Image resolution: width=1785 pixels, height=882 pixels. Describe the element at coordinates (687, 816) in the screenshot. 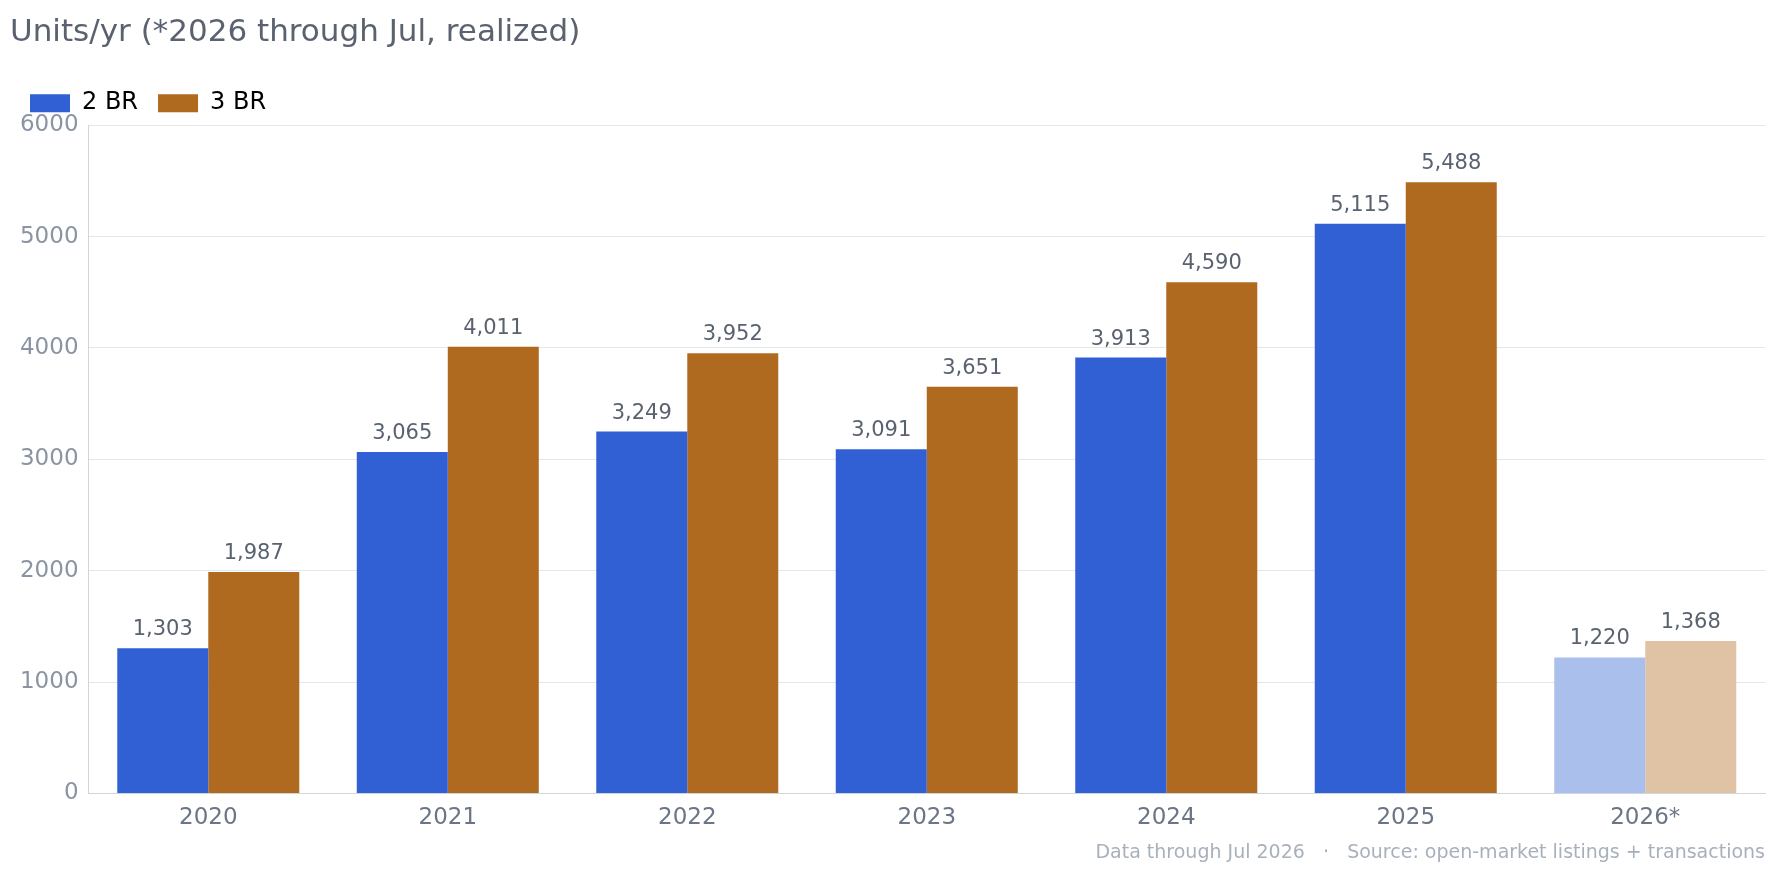

I see `x-tick-label: 2022` at that location.